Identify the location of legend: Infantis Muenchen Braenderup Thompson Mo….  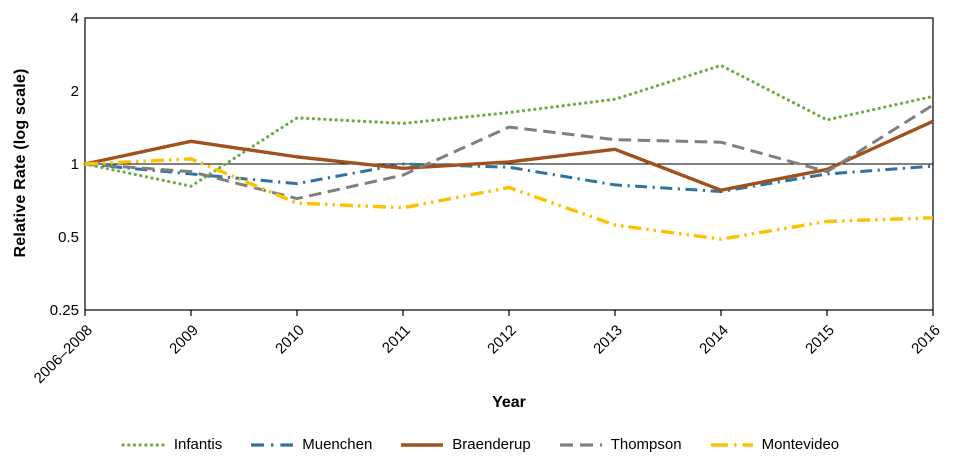
(480, 444).